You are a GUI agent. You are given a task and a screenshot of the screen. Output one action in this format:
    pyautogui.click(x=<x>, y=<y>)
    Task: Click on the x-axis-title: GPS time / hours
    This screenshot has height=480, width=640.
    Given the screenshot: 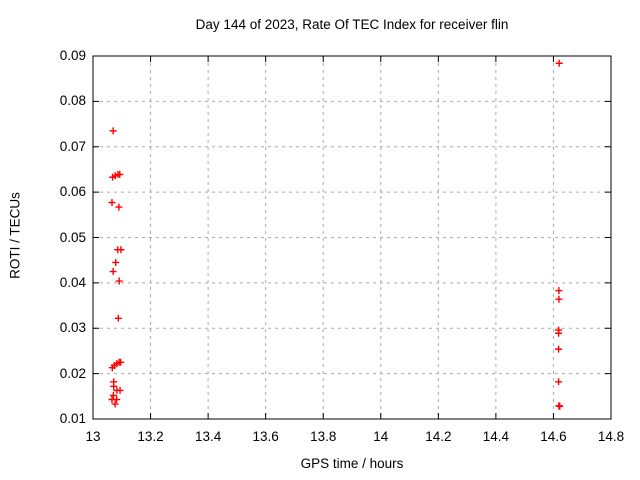 What is the action you would take?
    pyautogui.click(x=352, y=463)
    